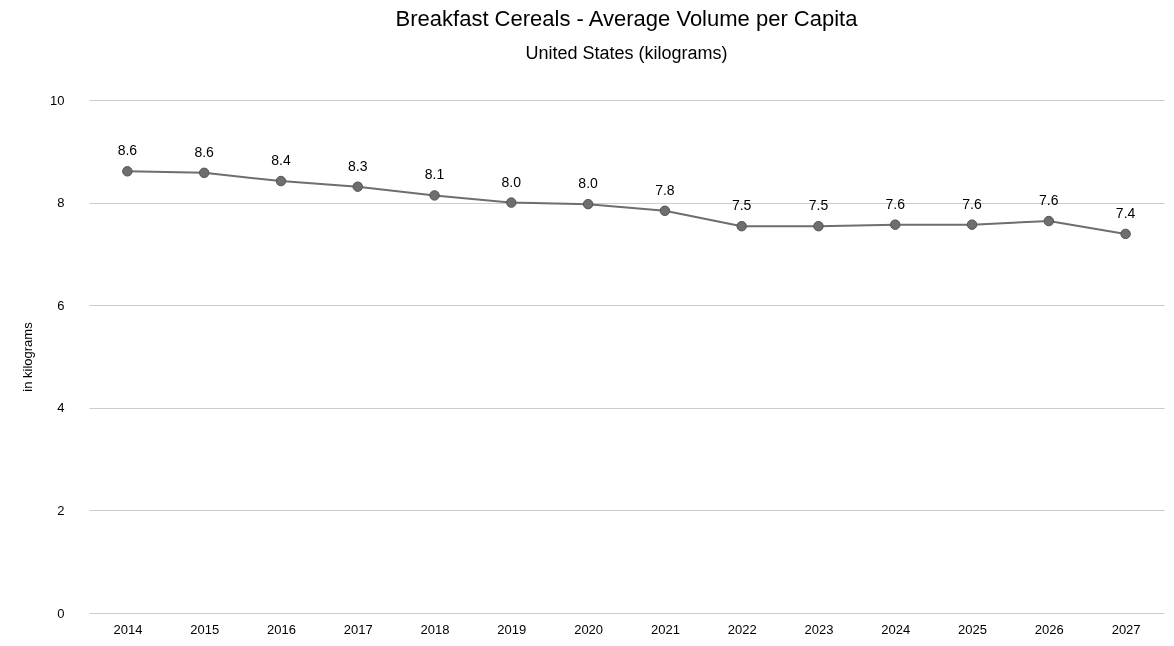  I want to click on x-tick-label: 2019, so click(512, 629).